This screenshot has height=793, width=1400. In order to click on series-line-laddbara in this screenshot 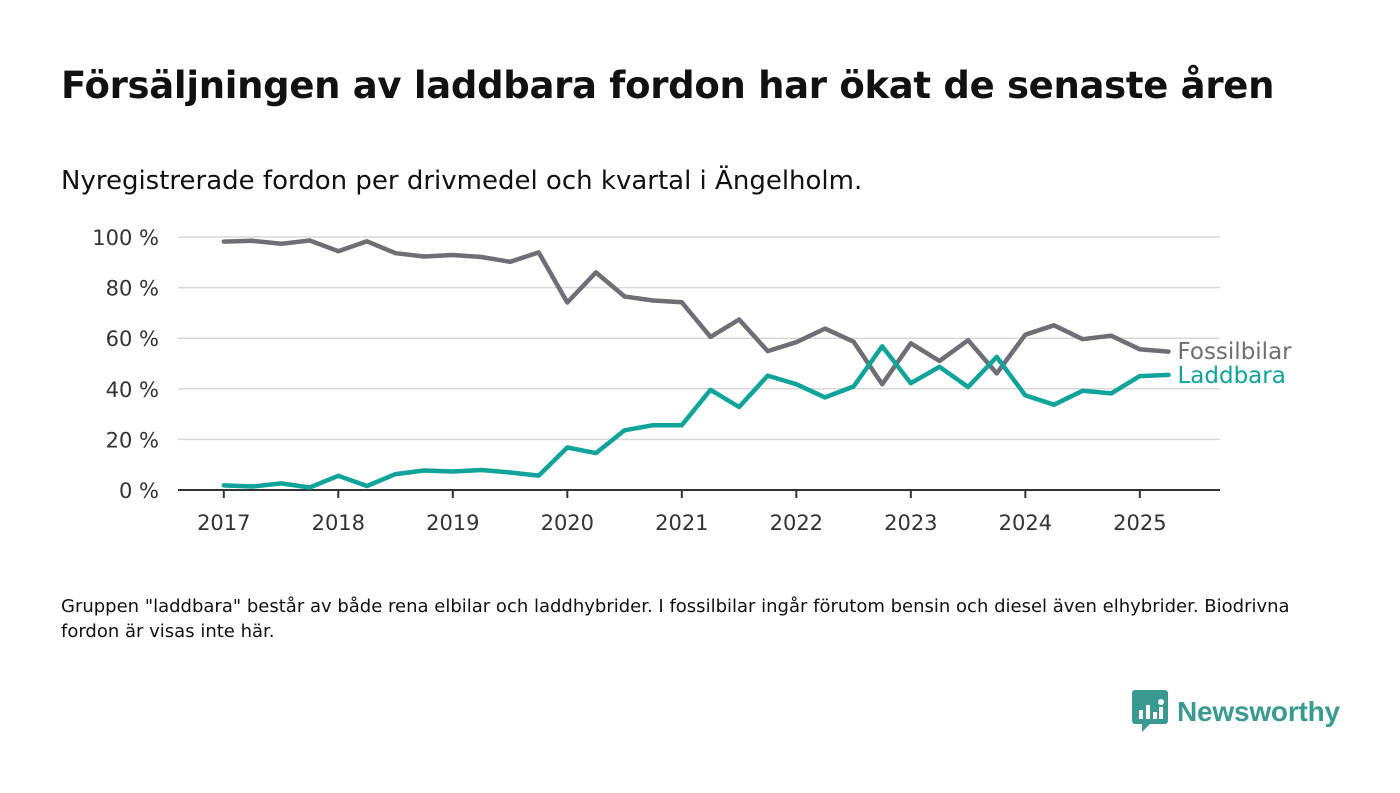, I will do `click(696, 417)`.